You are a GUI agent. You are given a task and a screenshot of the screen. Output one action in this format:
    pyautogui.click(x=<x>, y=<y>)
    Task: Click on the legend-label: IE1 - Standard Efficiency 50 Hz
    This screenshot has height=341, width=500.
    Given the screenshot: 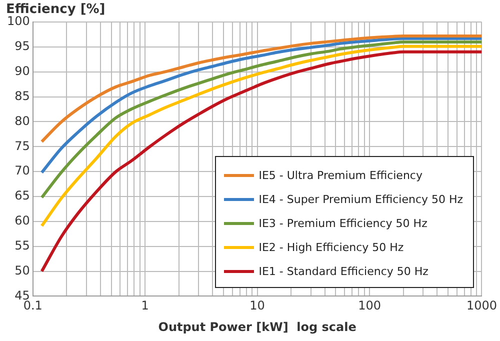 What is the action you would take?
    pyautogui.click(x=343, y=271)
    